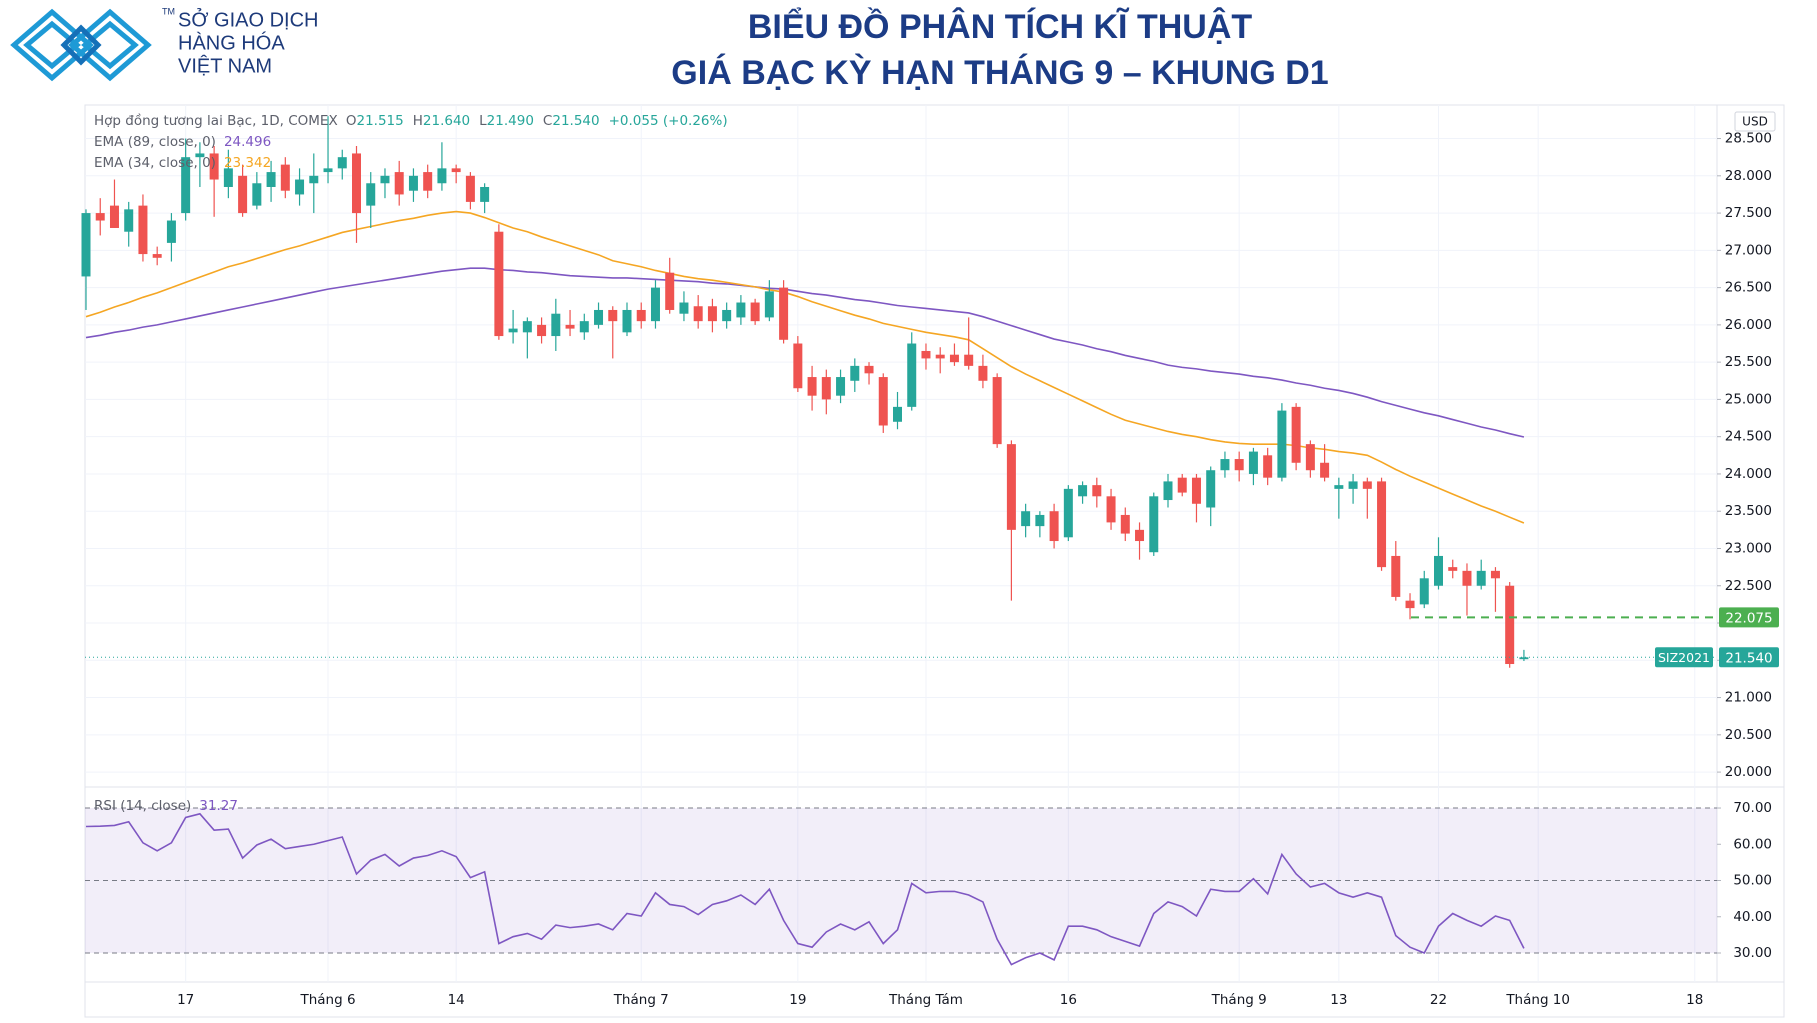  Describe the element at coordinates (510, 121) in the screenshot. I see `legend-value: 21.490` at that location.